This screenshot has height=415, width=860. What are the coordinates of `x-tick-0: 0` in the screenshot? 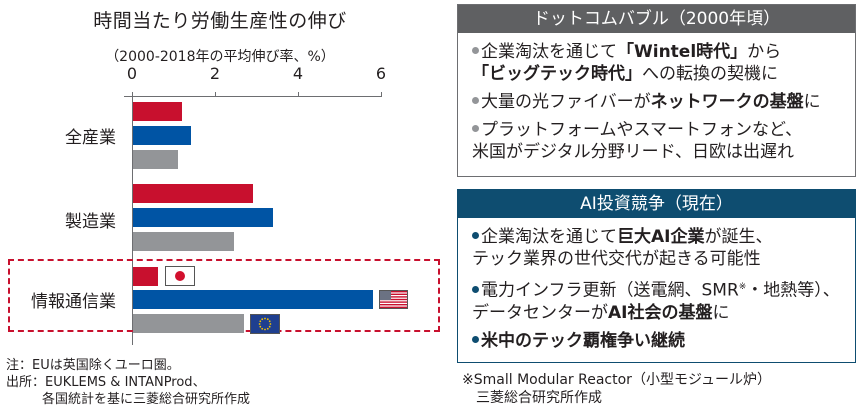 It's located at (132, 73).